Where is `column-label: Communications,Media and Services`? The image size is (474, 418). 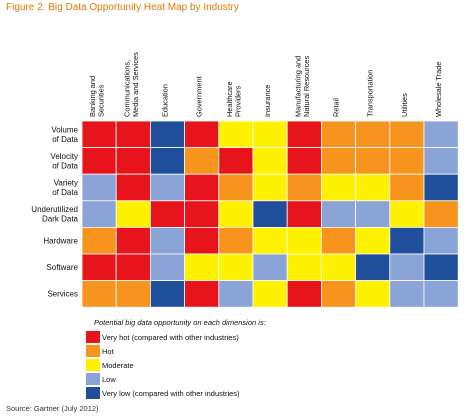
column-label: Communications,Media and Services is located at coordinates (131, 84).